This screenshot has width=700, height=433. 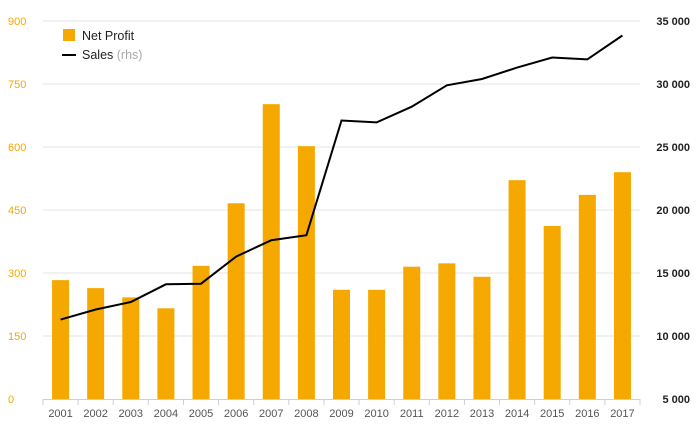 I want to click on legend-label-sales-suffix: (rhs), so click(x=130, y=55).